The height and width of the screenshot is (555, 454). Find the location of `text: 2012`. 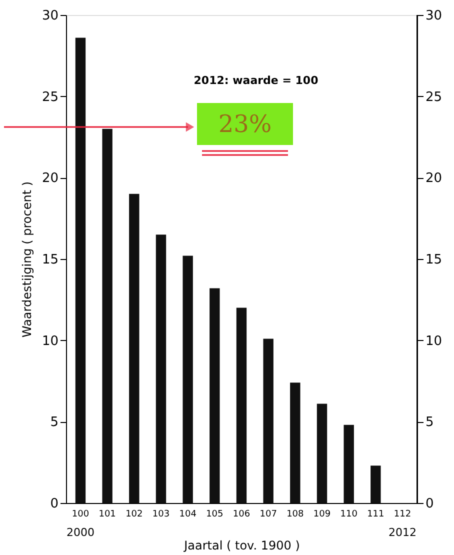

text: 2012 is located at coordinates (402, 532).